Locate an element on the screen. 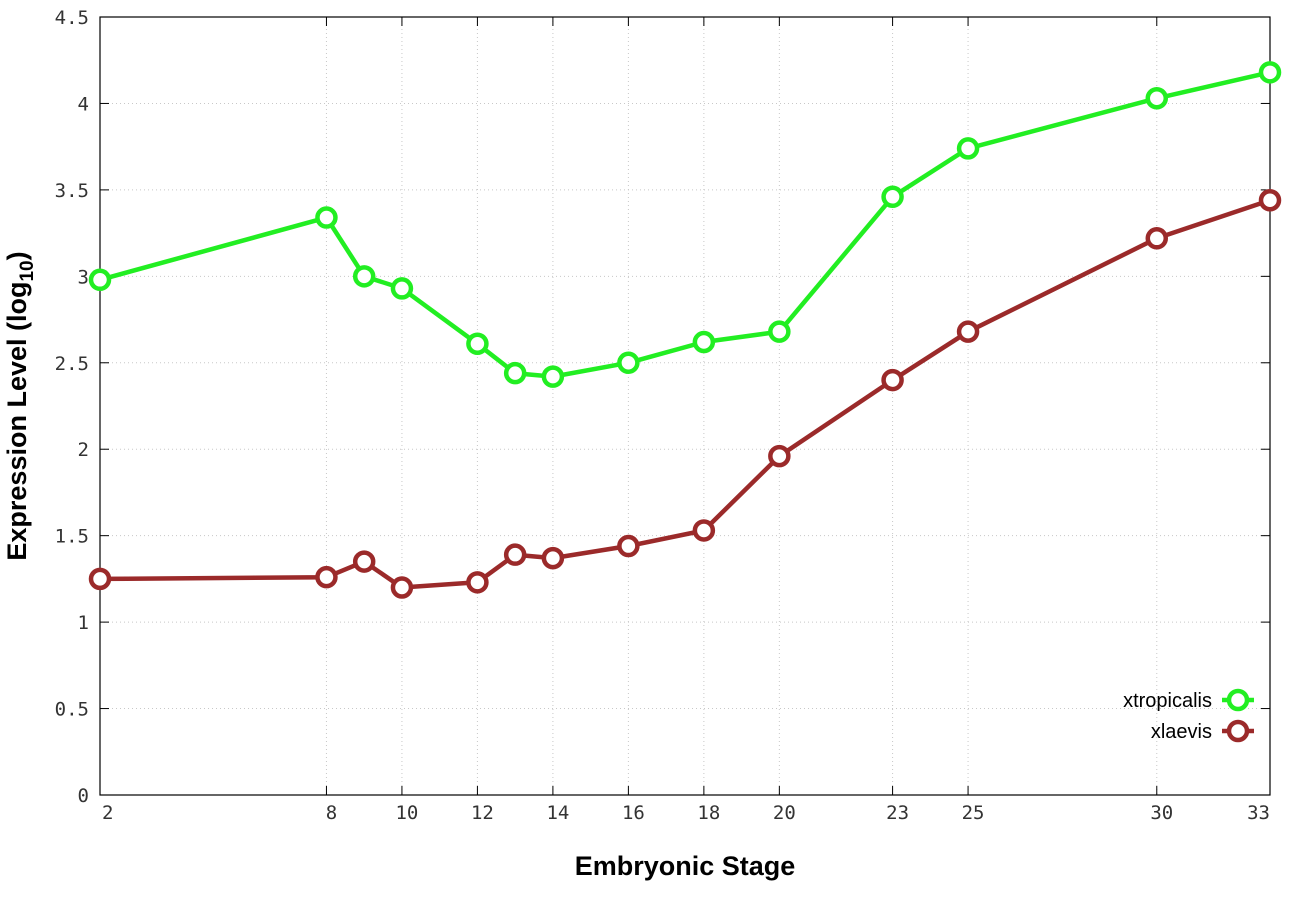 This screenshot has width=1296, height=907. y-tick-label: 4.5 is located at coordinates (72, 18).